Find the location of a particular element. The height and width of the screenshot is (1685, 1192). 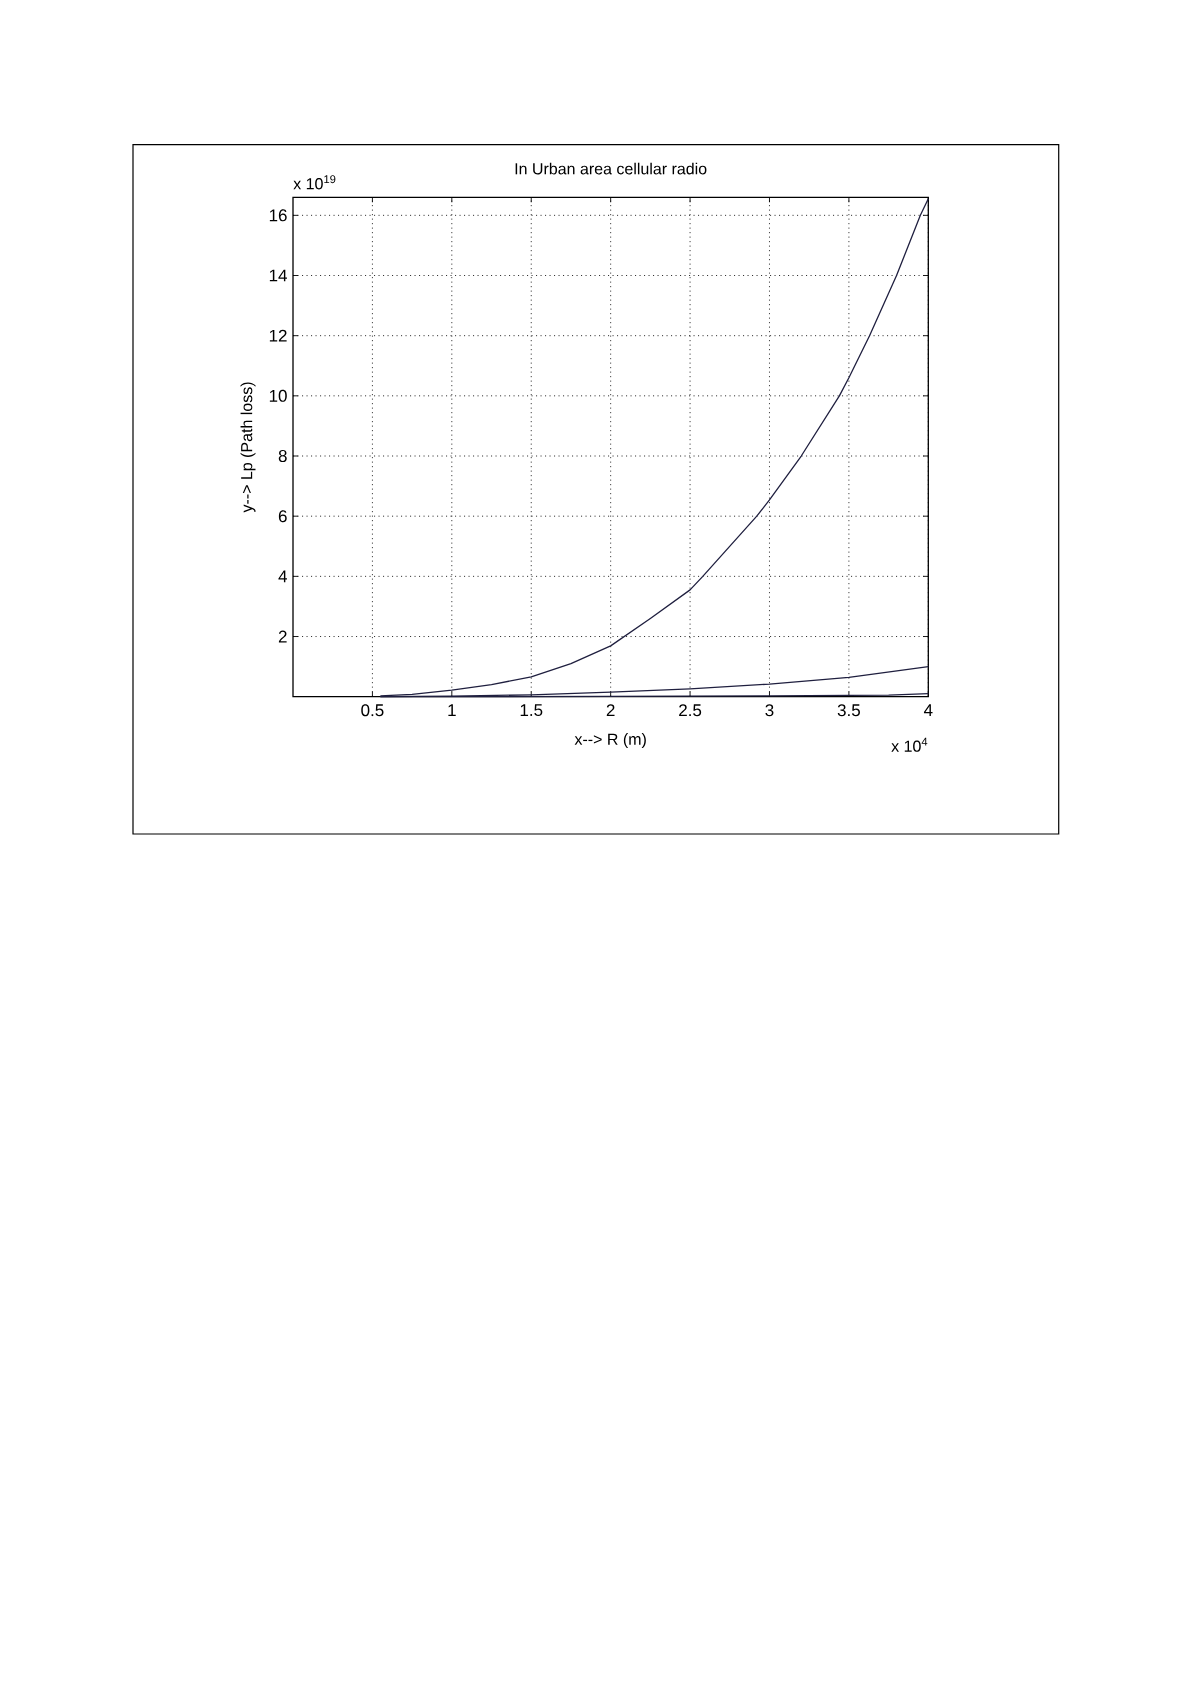

x-tick-label: 0.5 is located at coordinates (372, 710).